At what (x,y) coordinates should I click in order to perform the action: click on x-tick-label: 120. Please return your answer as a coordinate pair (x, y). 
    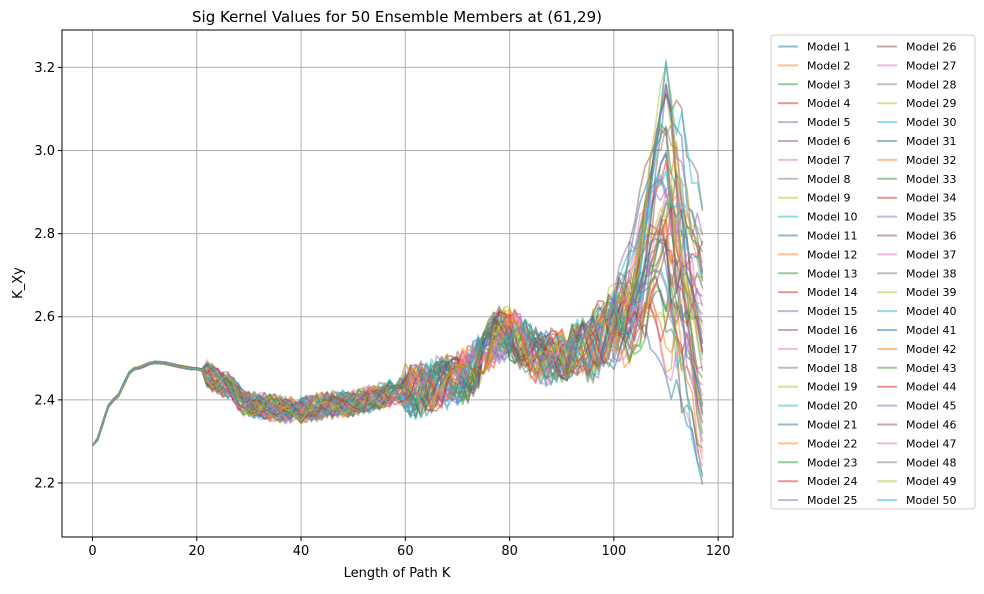
    Looking at the image, I should click on (718, 551).